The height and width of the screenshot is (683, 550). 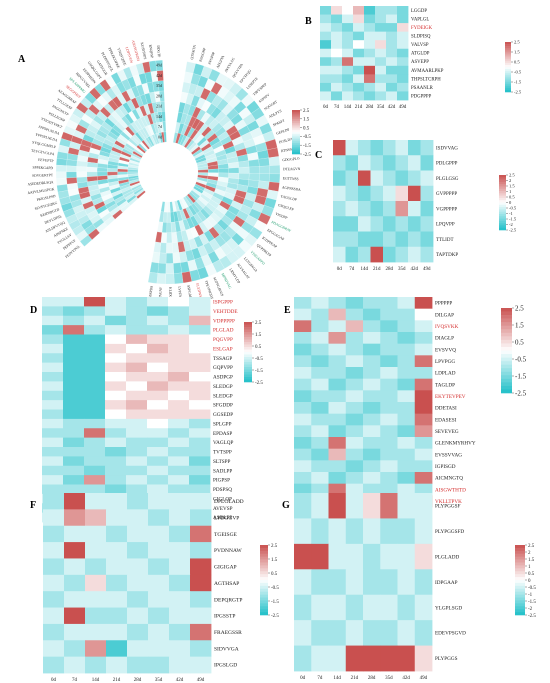 I want to click on colorbar-tick-label: 0.5, so click(x=306, y=128).